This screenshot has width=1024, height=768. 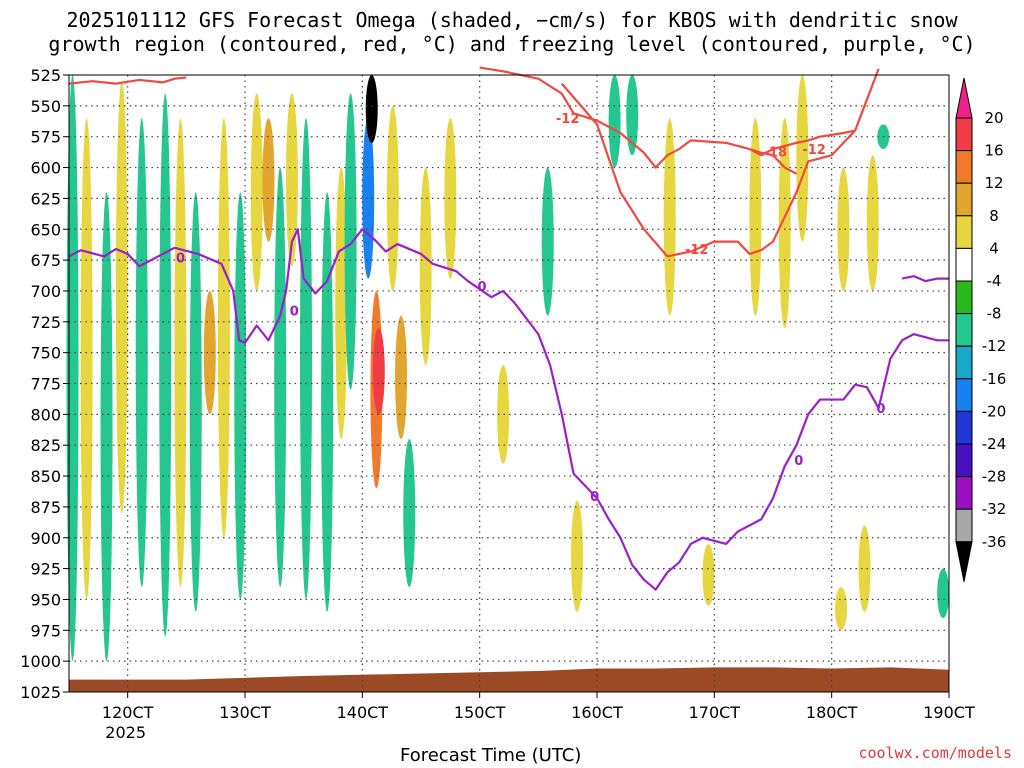 I want to click on colorbar-label: 8, so click(x=994, y=216).